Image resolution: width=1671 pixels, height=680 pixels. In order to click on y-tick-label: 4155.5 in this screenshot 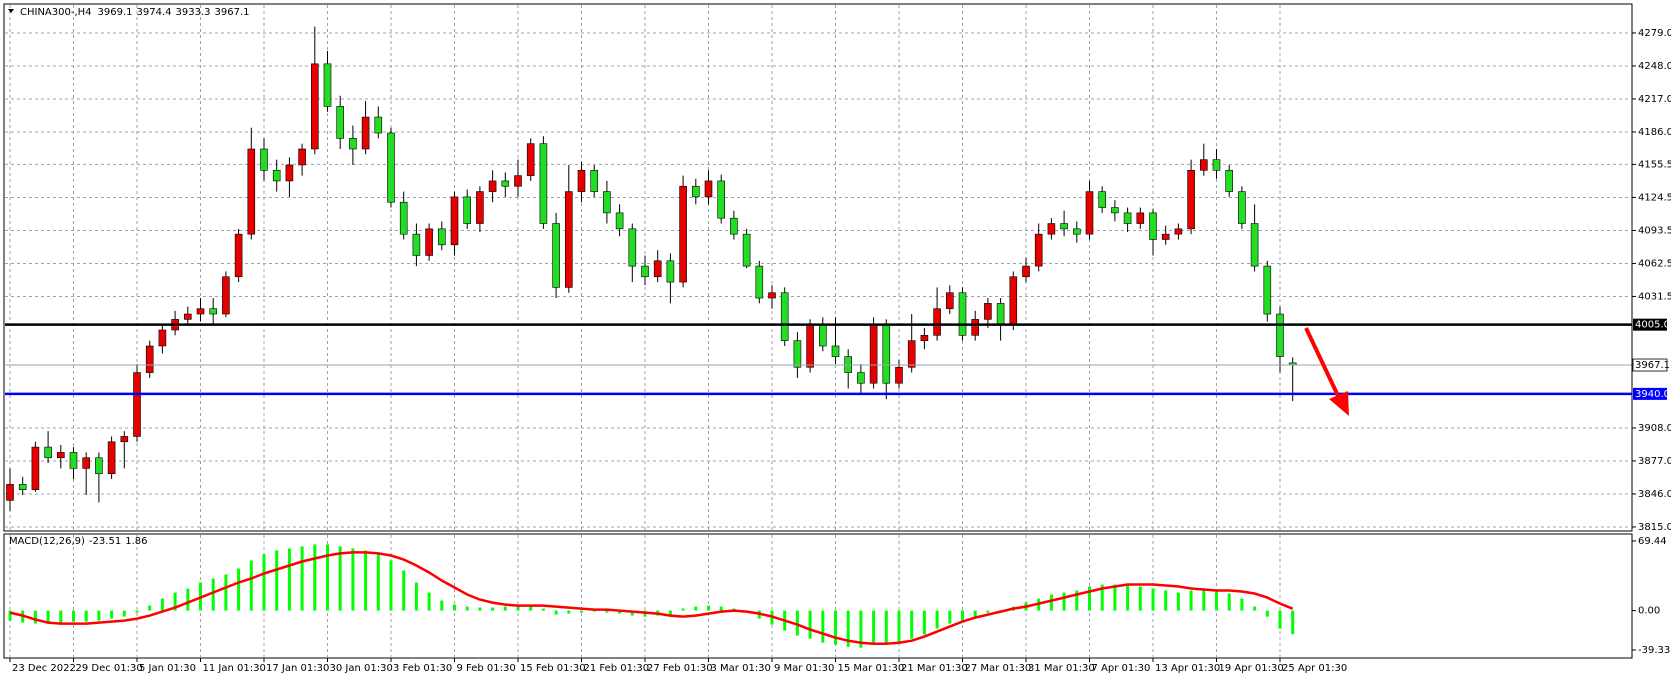, I will do `click(1654, 164)`.